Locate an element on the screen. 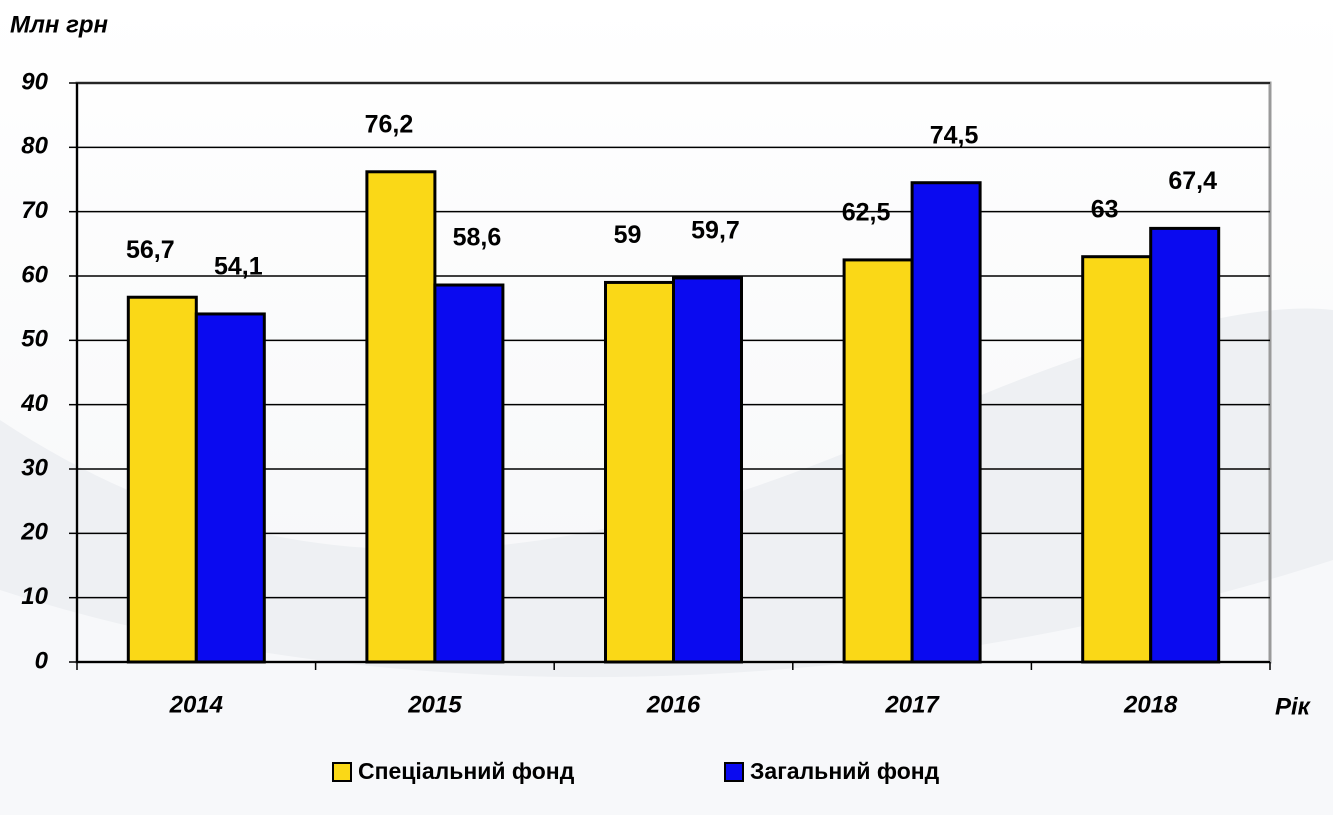 This screenshot has width=1333, height=815. value-label: 74,5 is located at coordinates (954, 135).